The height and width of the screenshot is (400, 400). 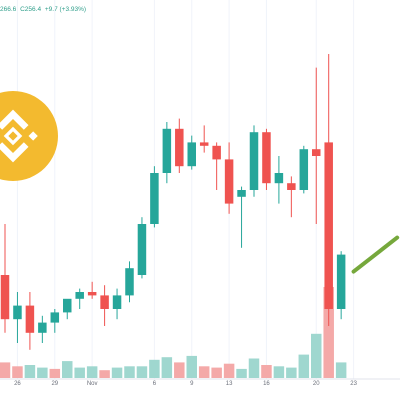 I want to click on trend-layer, so click(x=375, y=254).